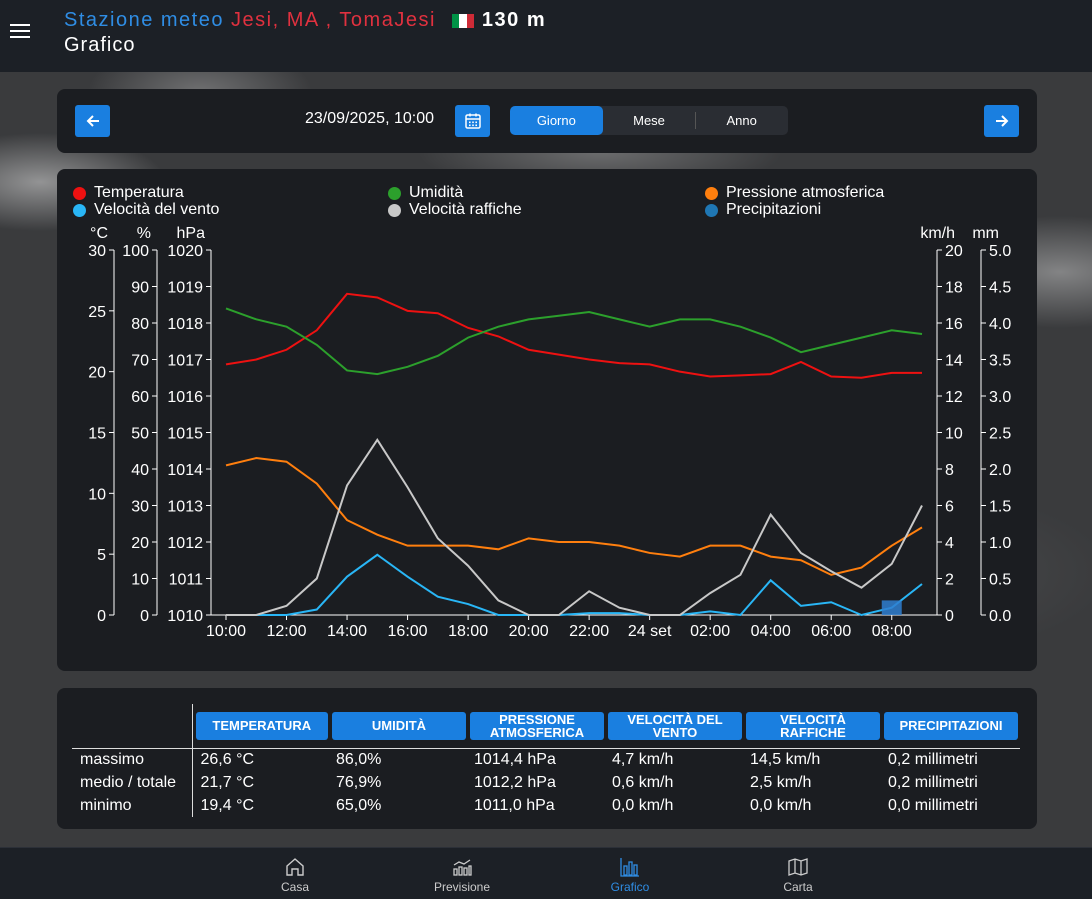 Image resolution: width=1092 pixels, height=899 pixels. Describe the element at coordinates (741, 120) in the screenshot. I see `tab-anno: Anno` at that location.